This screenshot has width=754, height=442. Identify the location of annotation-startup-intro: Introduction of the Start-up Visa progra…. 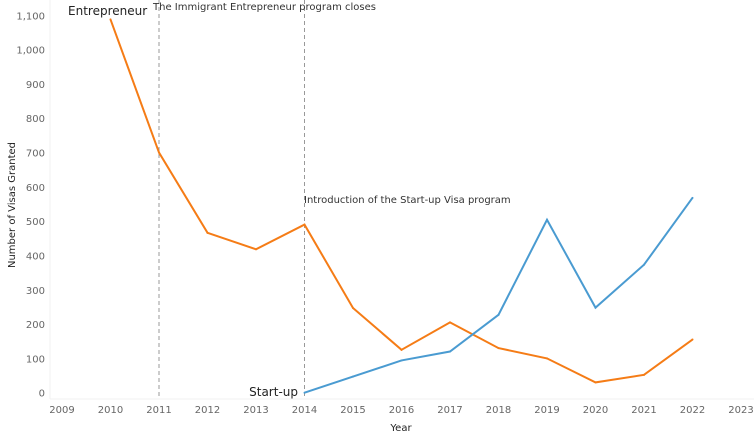
(407, 200).